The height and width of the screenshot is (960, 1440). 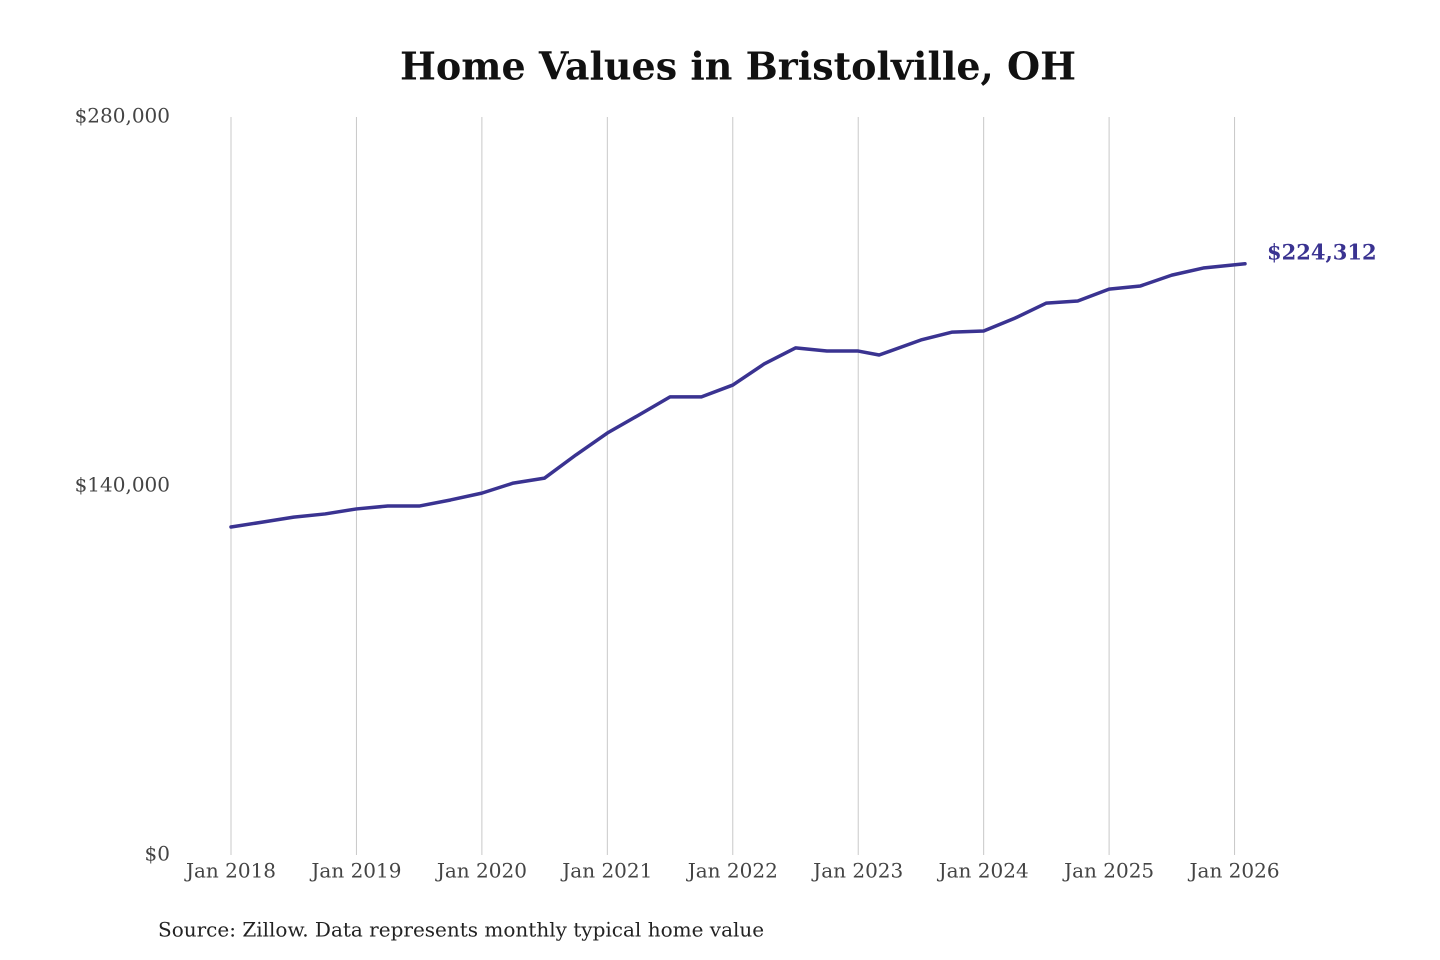 What do you see at coordinates (122, 116) in the screenshot?
I see `y-tick-label: $280,000` at bounding box center [122, 116].